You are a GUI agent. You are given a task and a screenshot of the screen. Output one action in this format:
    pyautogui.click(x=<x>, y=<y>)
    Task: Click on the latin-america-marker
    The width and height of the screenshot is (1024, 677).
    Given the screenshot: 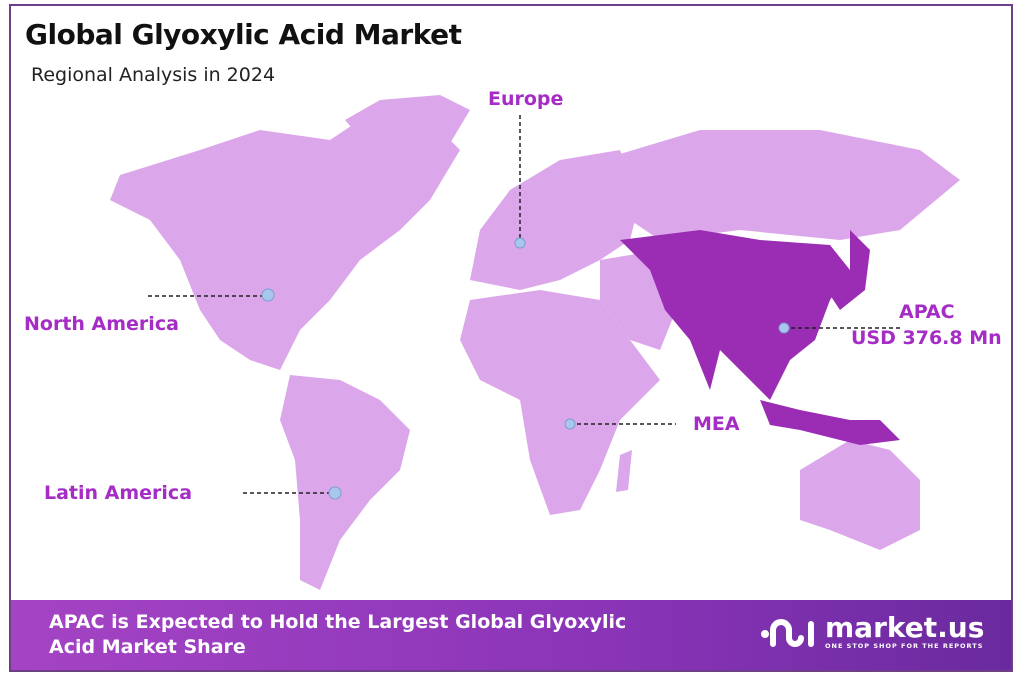 What is the action you would take?
    pyautogui.click(x=335, y=493)
    